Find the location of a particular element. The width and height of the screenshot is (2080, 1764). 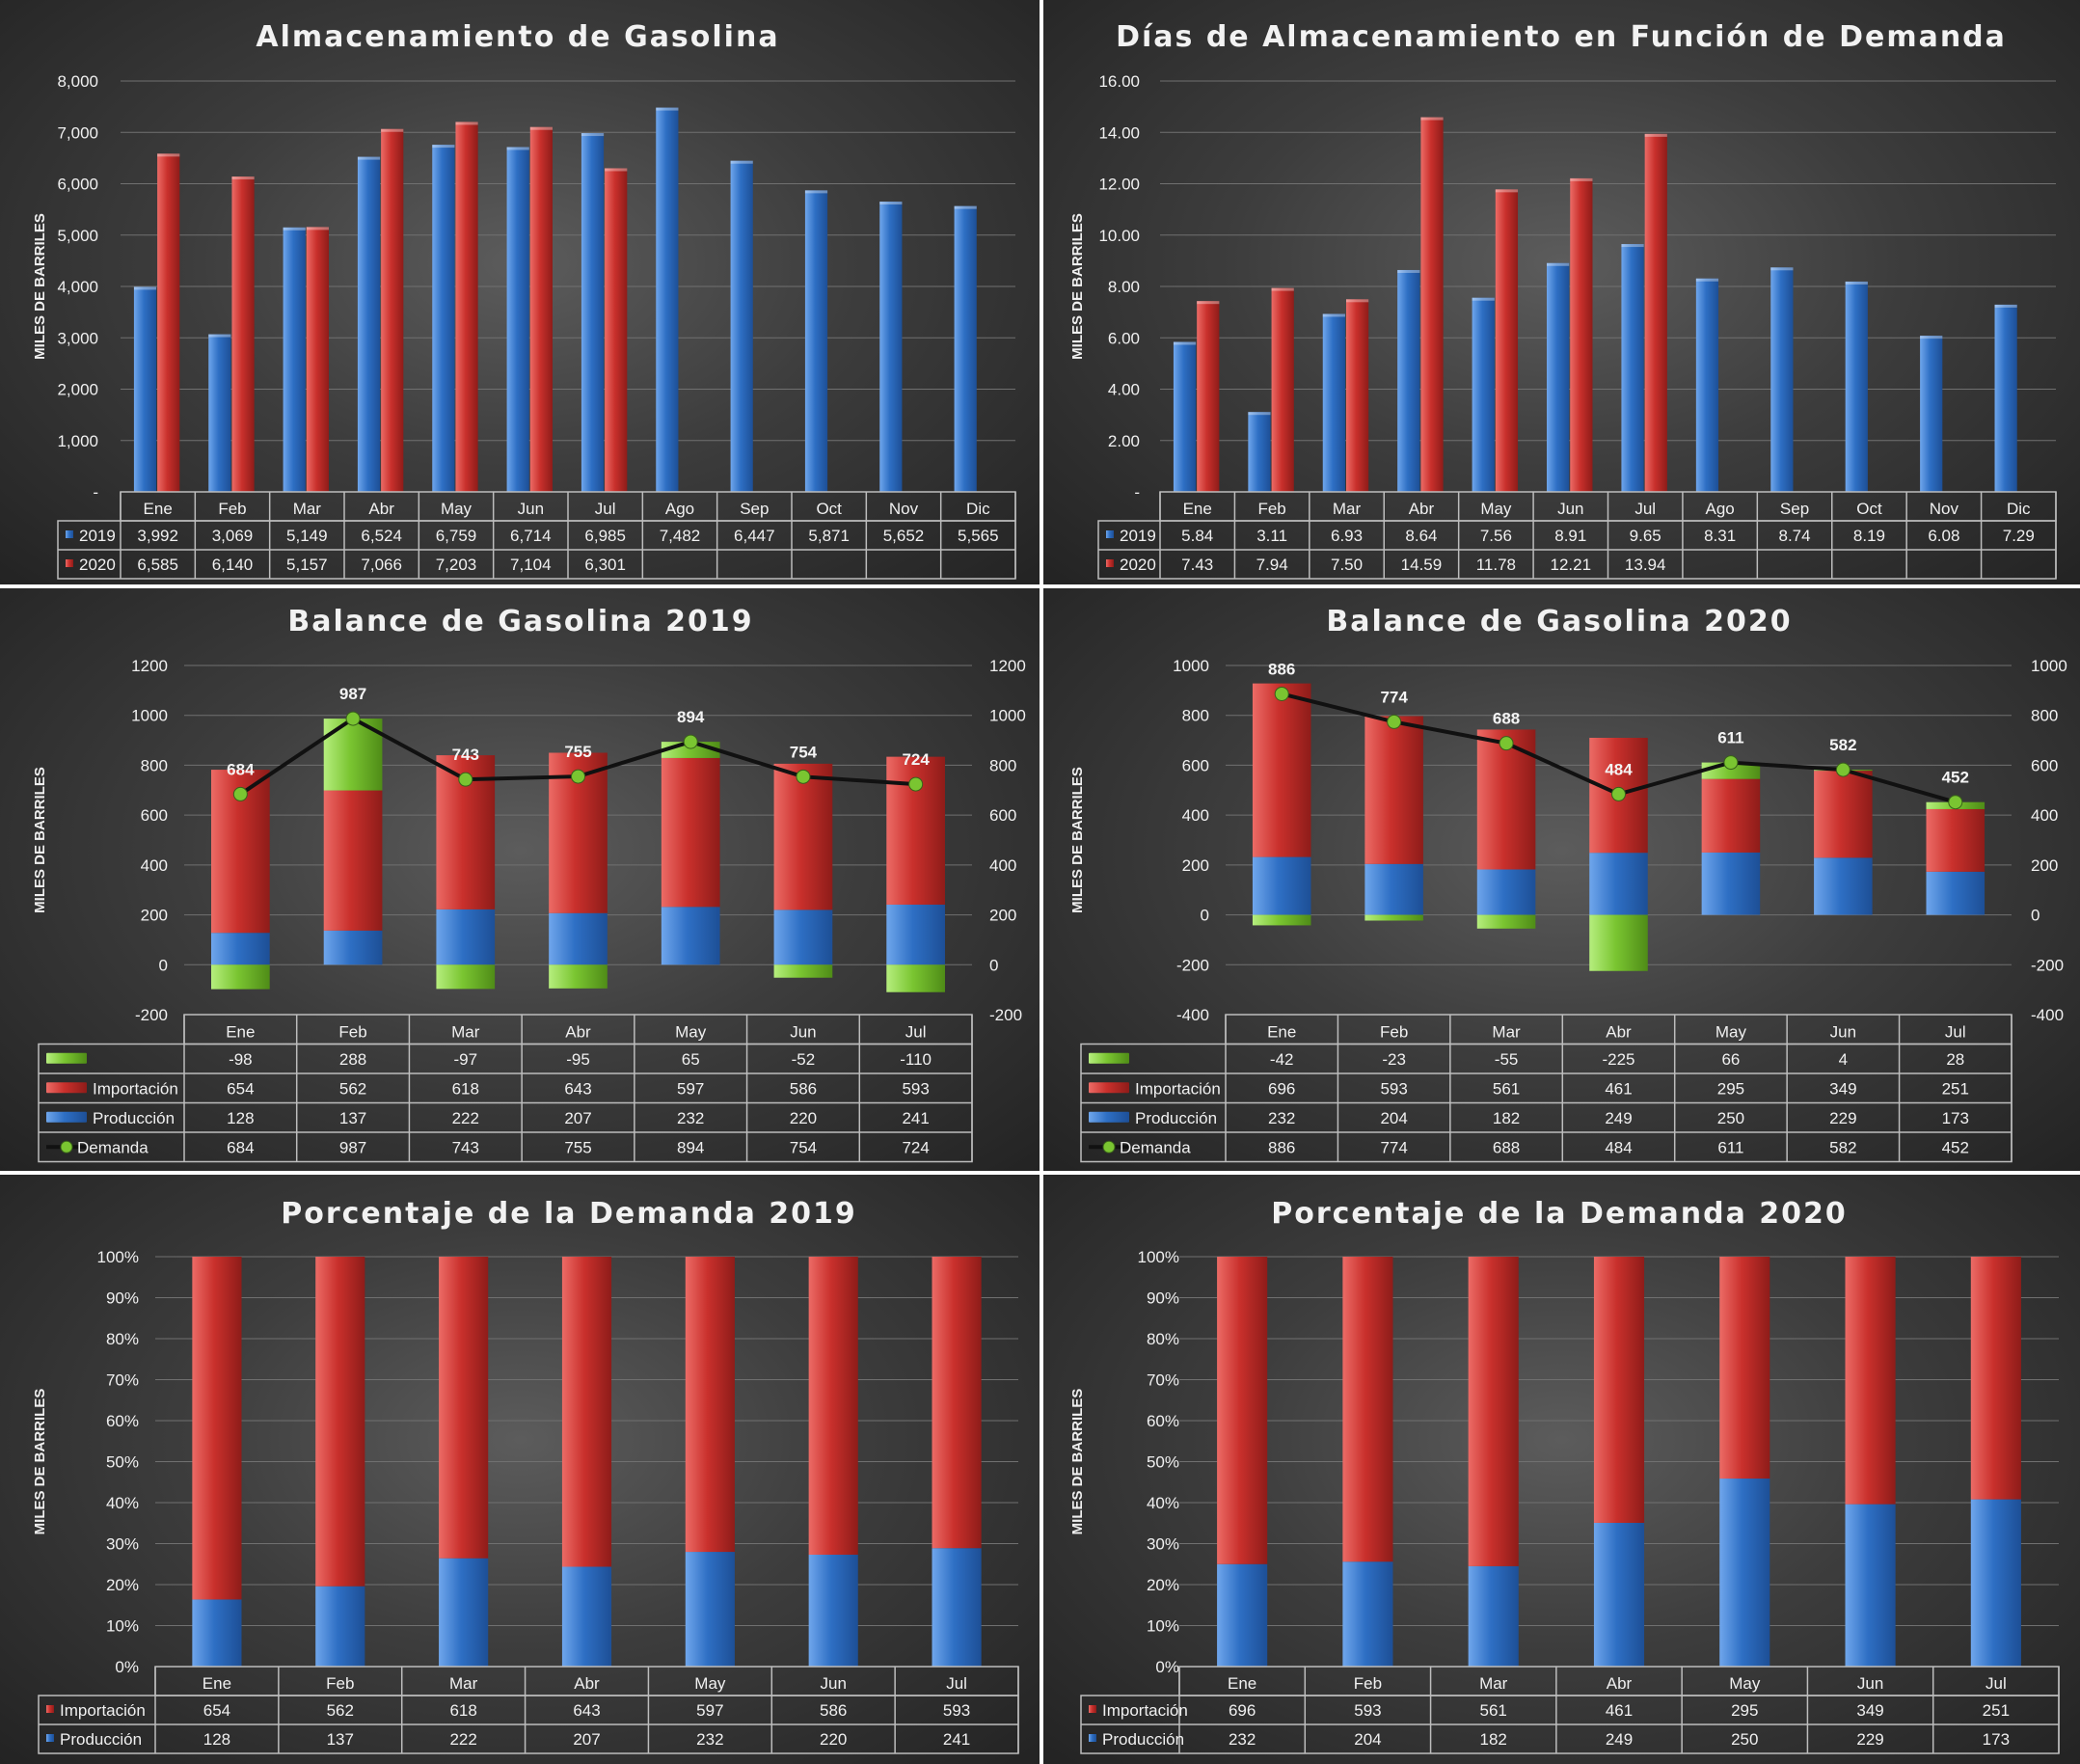

table-value: 66 is located at coordinates (1730, 1059).